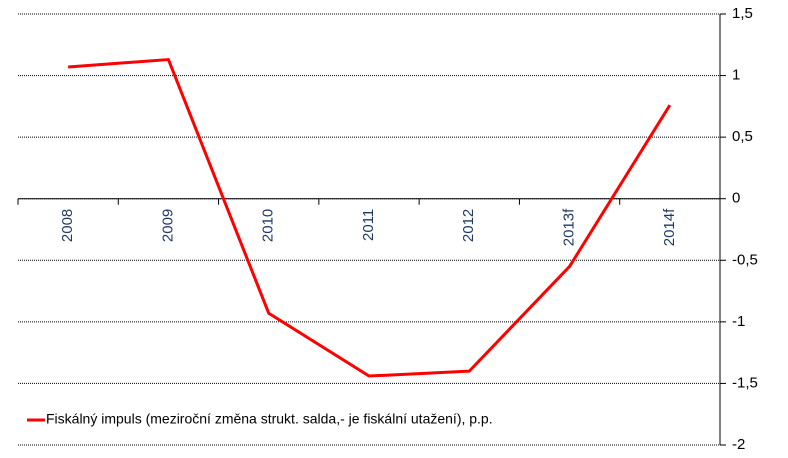  What do you see at coordinates (167, 225) in the screenshot?
I see `x-tick-label: 2009` at bounding box center [167, 225].